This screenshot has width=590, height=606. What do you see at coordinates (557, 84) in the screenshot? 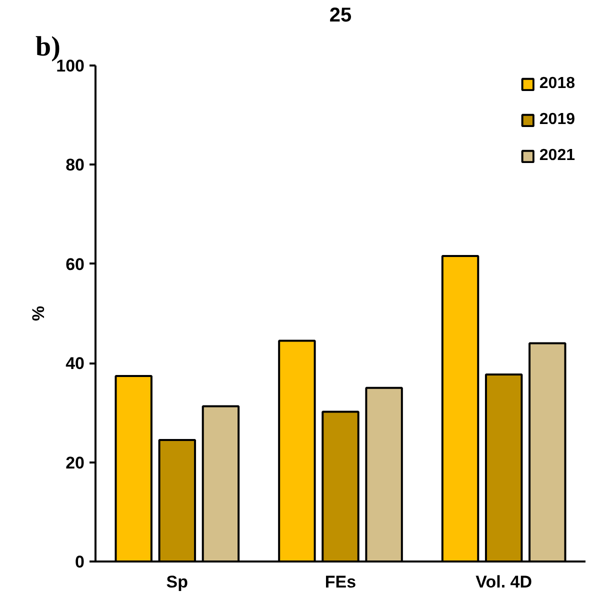
I see `legend-label: 2018` at bounding box center [557, 84].